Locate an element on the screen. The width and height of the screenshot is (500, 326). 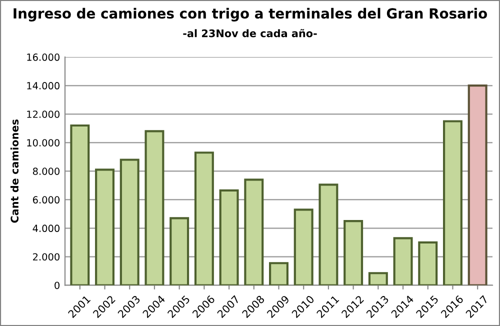
y-tick-label: 14.000 is located at coordinates (43, 86).